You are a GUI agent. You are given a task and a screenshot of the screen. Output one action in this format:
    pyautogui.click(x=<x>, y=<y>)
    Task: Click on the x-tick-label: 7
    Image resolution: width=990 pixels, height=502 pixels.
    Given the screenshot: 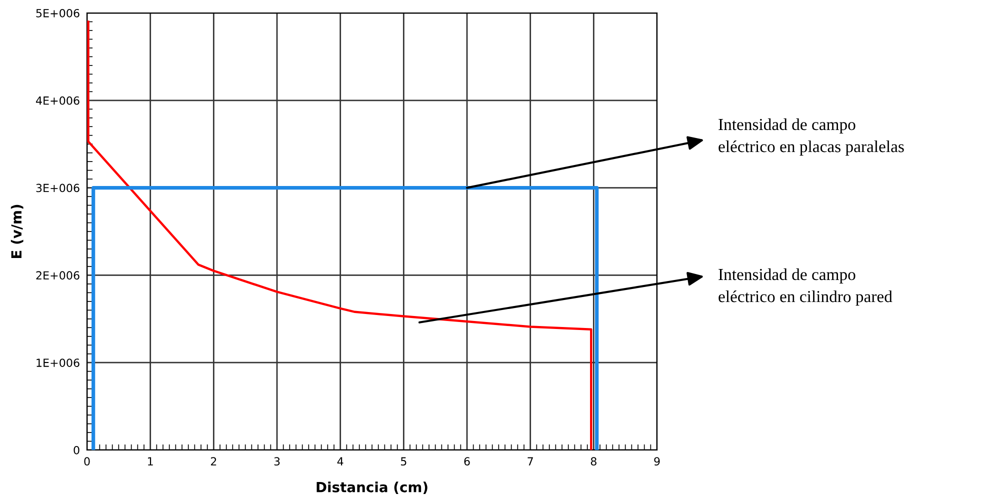 What is the action you would take?
    pyautogui.click(x=530, y=461)
    